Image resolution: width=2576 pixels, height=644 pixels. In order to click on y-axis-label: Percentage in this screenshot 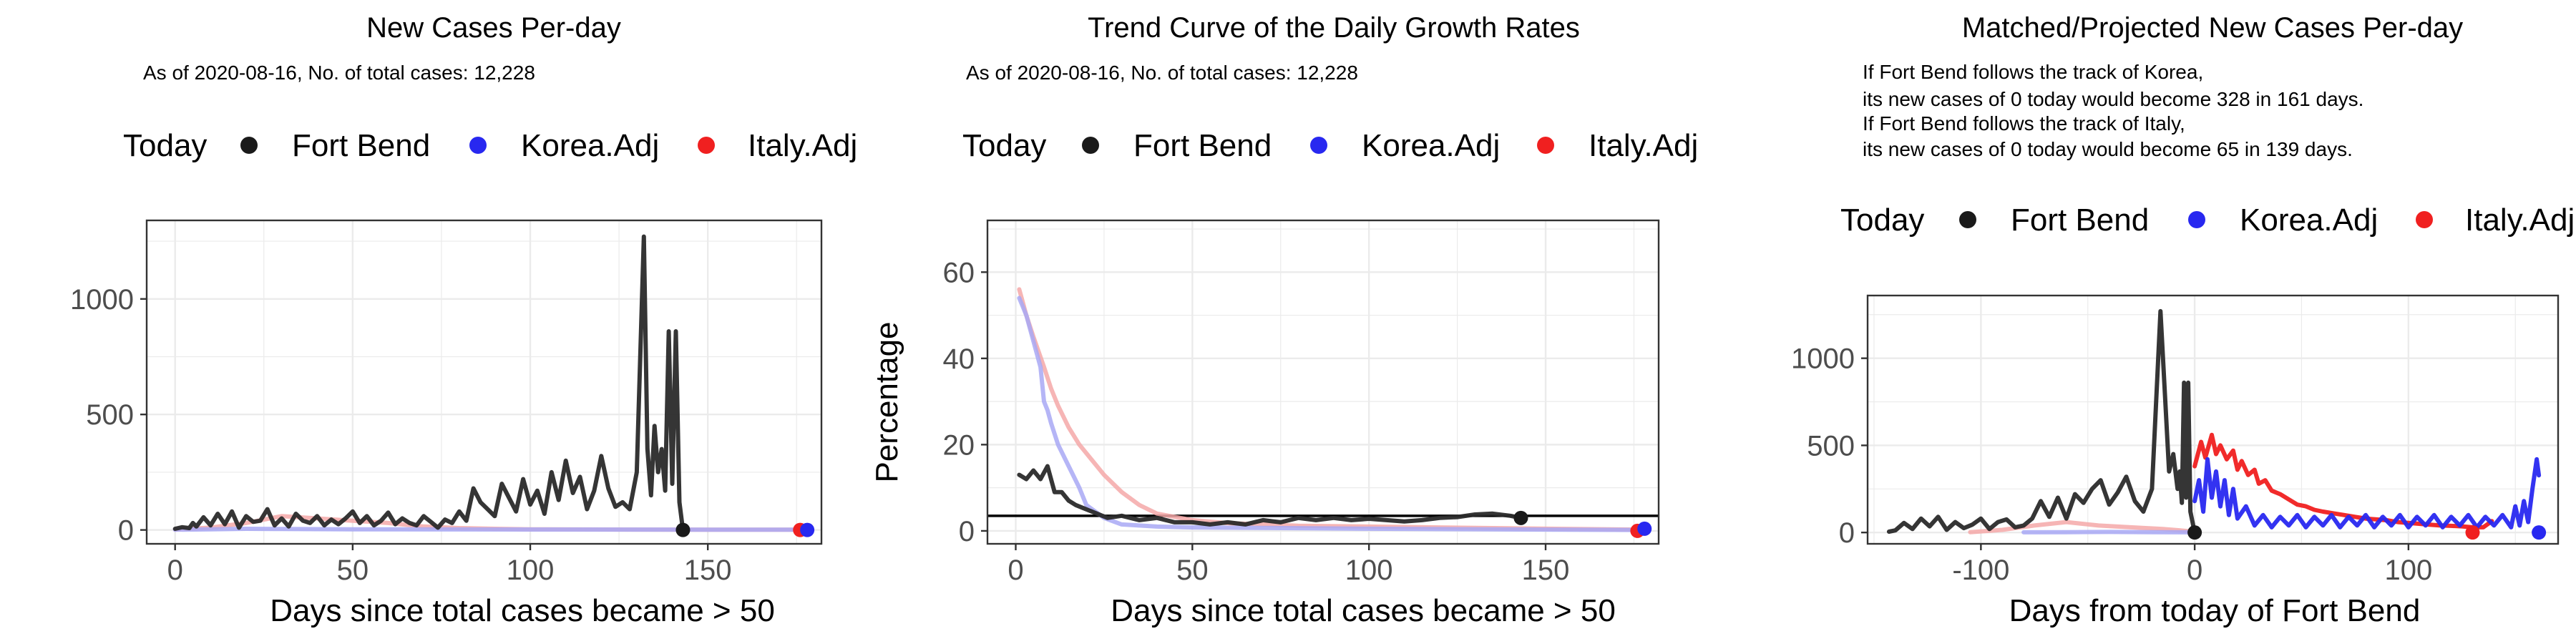, I will do `click(886, 401)`.